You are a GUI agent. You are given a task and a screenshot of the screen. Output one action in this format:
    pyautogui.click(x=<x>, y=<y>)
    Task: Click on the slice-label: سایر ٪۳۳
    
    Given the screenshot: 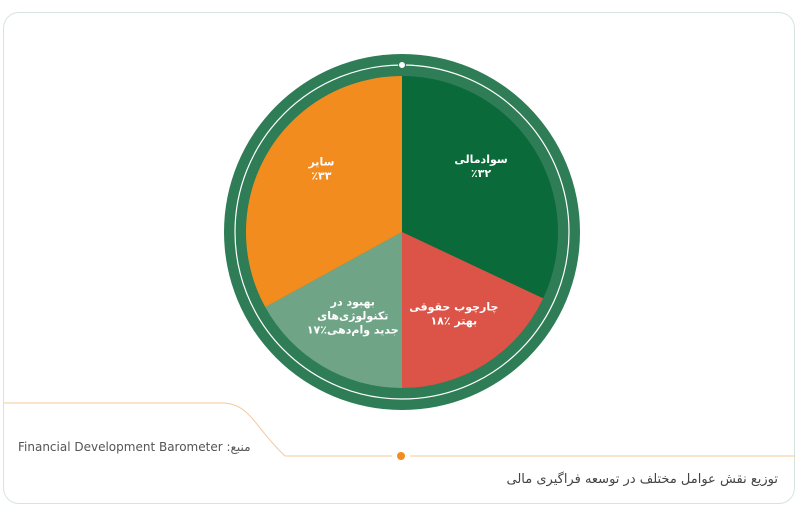 What is the action you would take?
    pyautogui.click(x=320, y=168)
    